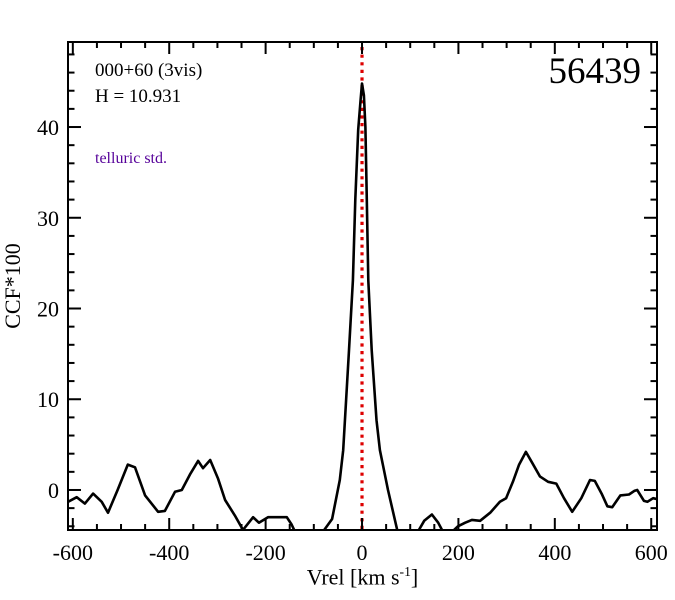 The height and width of the screenshot is (600, 675). What do you see at coordinates (149, 70) in the screenshot?
I see `object-id-label: 000+60 (3vis)` at bounding box center [149, 70].